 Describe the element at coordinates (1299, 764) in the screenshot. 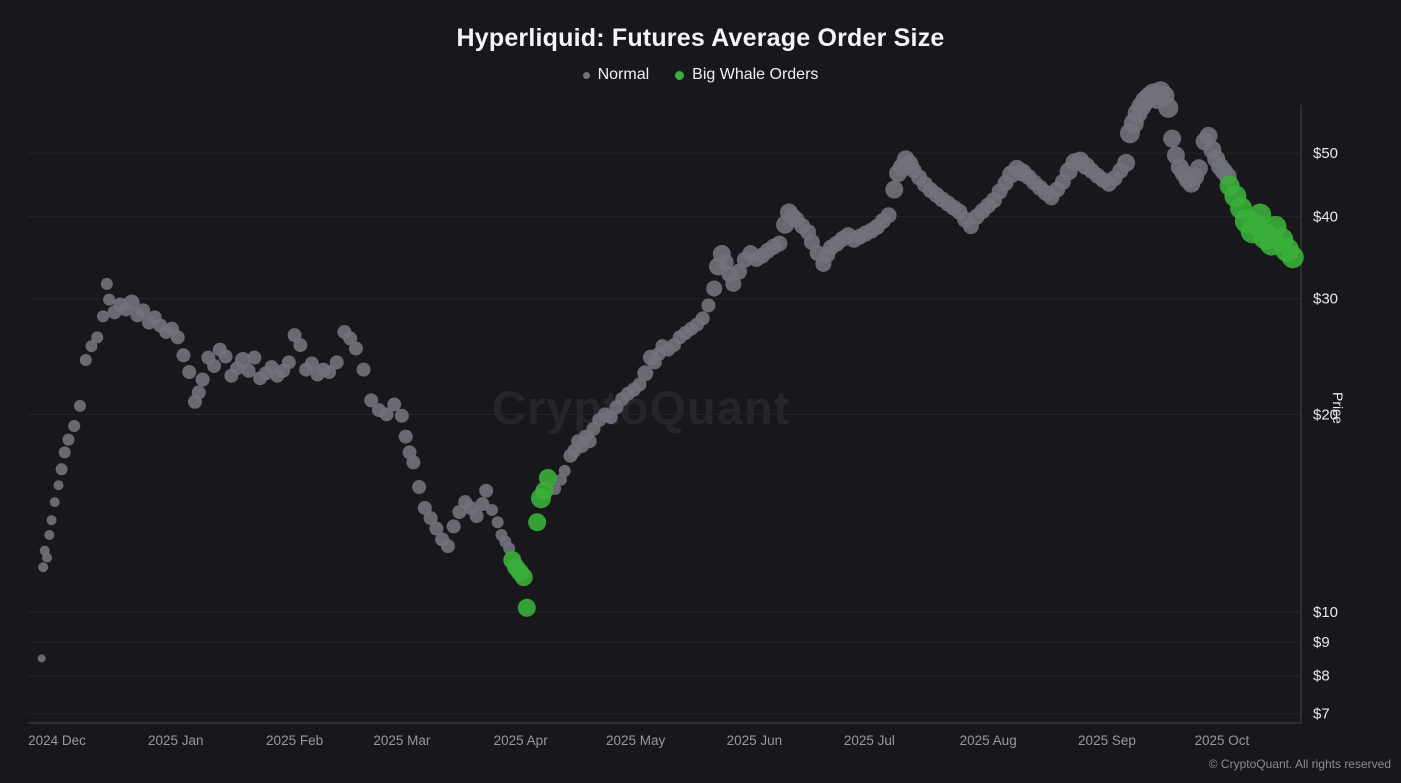

I see `copyright-footer: © CryptoQuant. All rights reserved` at that location.